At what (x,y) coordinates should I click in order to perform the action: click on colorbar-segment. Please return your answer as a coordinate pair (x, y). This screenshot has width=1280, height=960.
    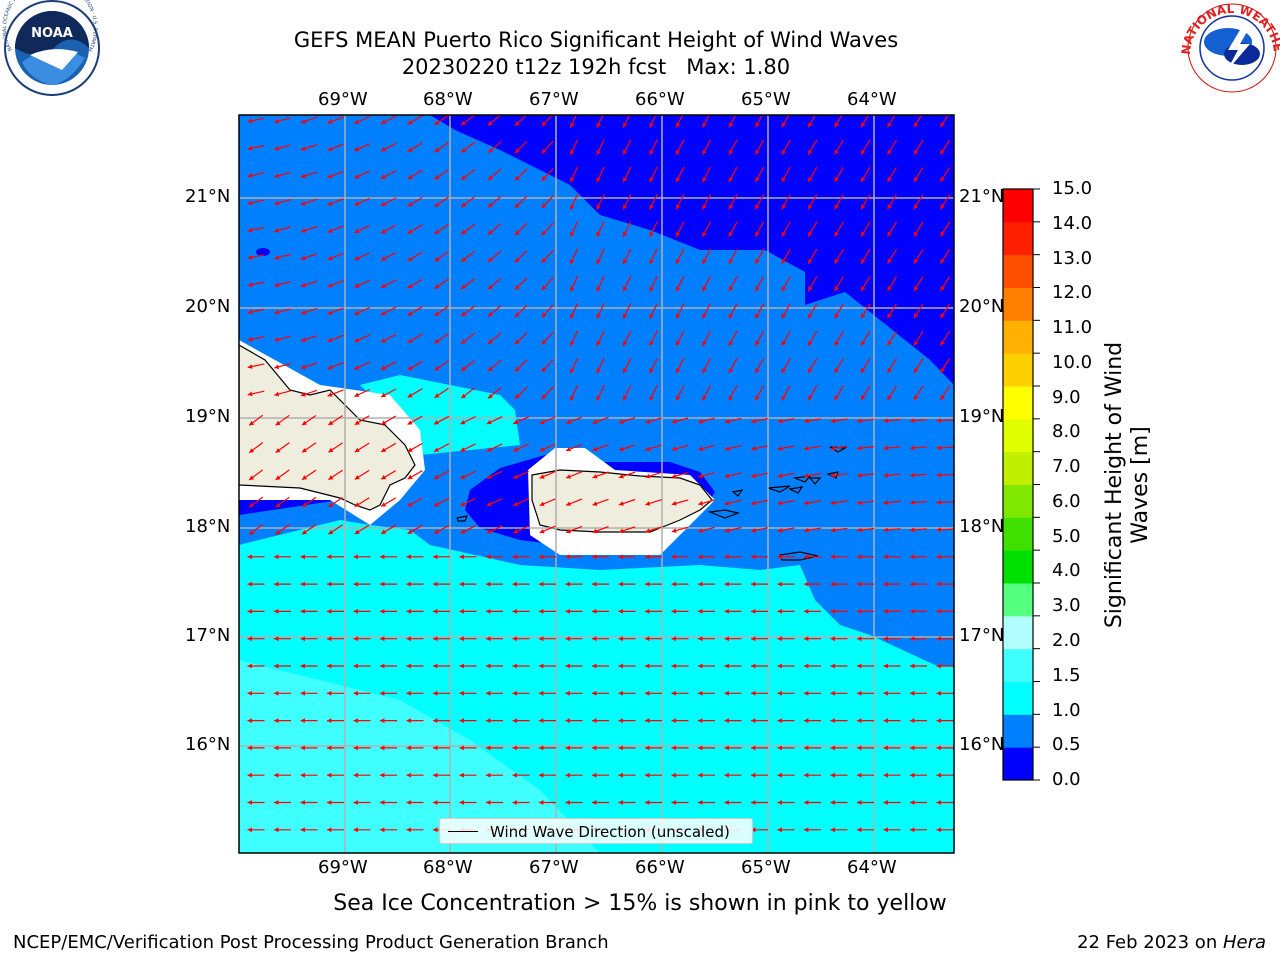
    Looking at the image, I should click on (1018, 632).